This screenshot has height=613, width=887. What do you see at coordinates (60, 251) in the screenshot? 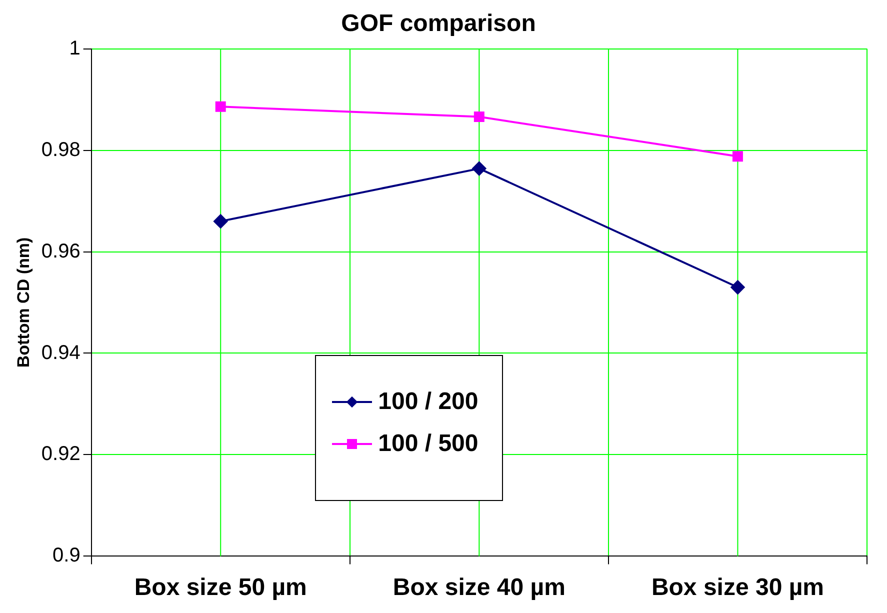
I see `y-tick-label: 0.96` at bounding box center [60, 251].